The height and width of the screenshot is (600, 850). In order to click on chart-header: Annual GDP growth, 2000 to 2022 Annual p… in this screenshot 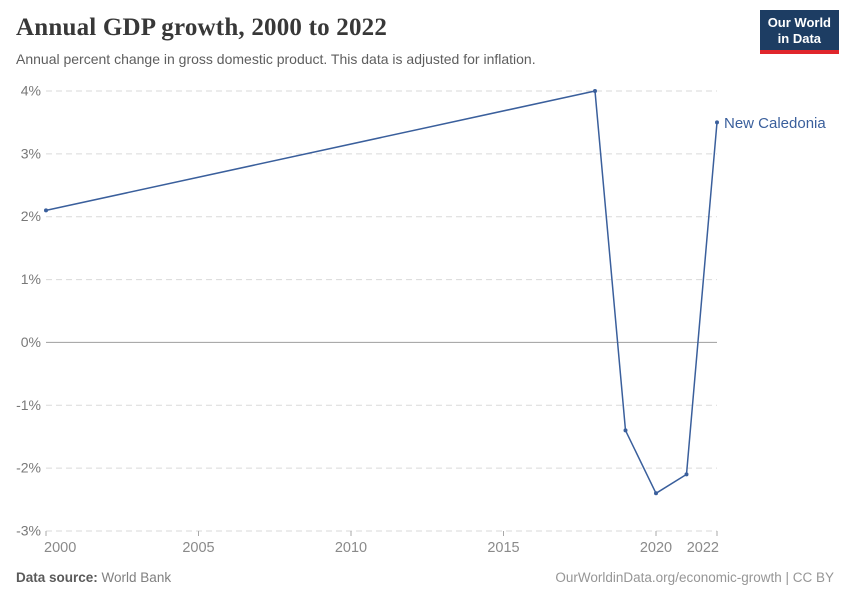, I will do `click(388, 41)`.